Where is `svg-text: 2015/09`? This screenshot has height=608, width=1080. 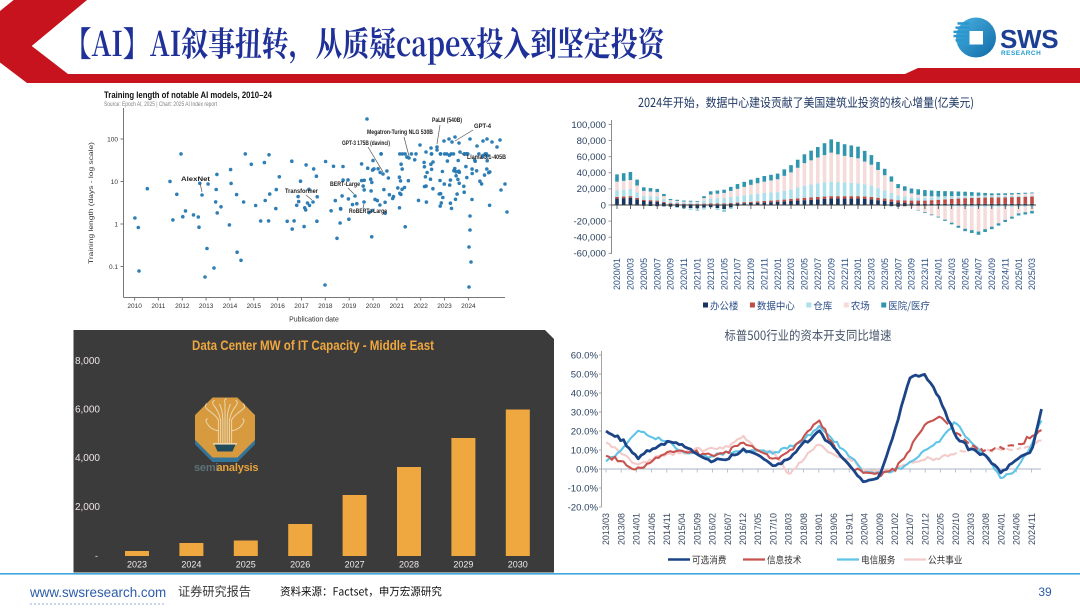 svg-text: 2015/09 is located at coordinates (697, 529).